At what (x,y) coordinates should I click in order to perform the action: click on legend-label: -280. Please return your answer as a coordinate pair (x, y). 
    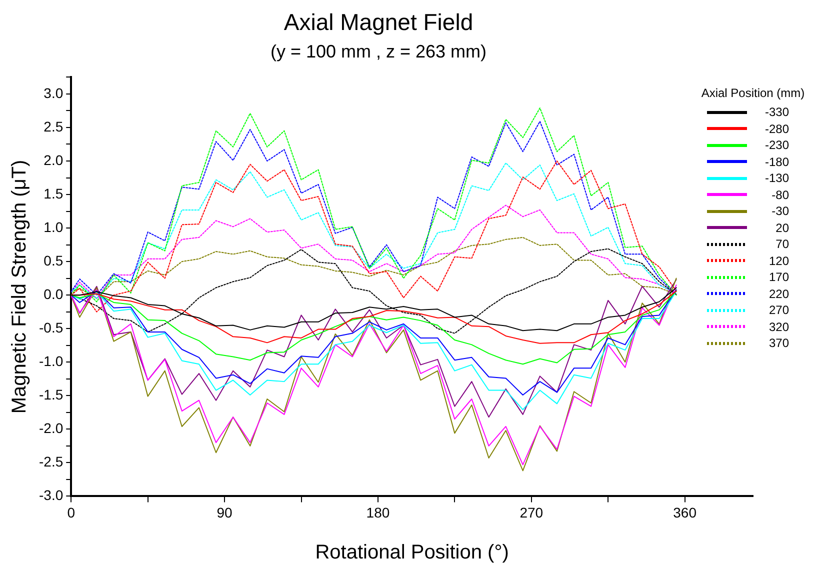
    Looking at the image, I should click on (776, 129).